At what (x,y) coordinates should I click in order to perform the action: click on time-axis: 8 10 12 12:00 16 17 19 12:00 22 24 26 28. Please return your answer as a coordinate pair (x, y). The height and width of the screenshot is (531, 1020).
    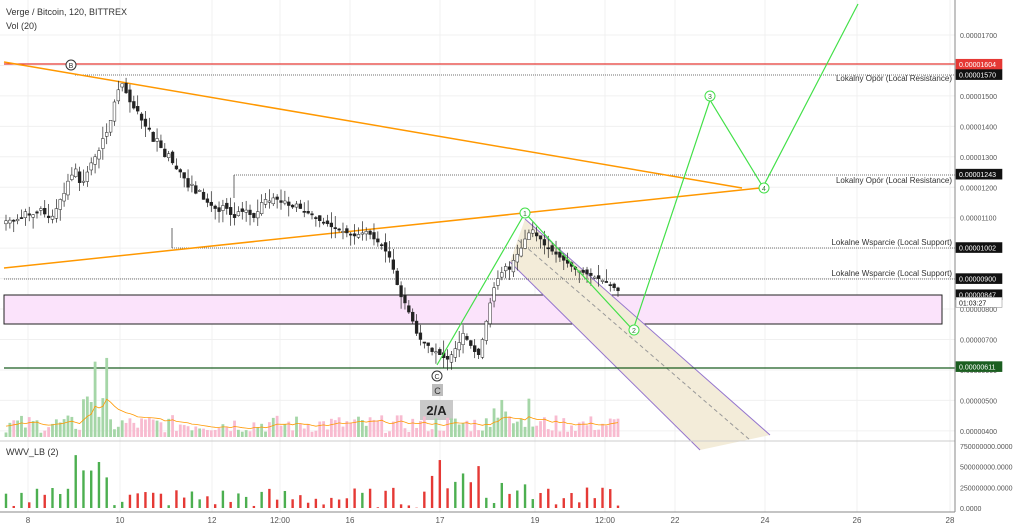
    Looking at the image, I should click on (490, 520).